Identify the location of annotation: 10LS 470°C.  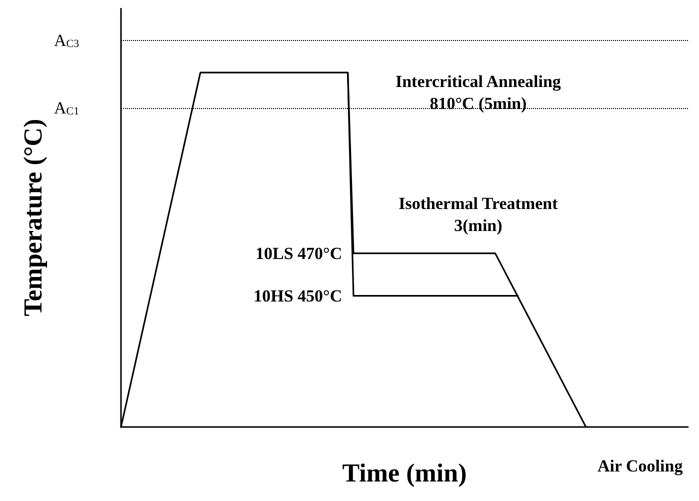
(299, 253).